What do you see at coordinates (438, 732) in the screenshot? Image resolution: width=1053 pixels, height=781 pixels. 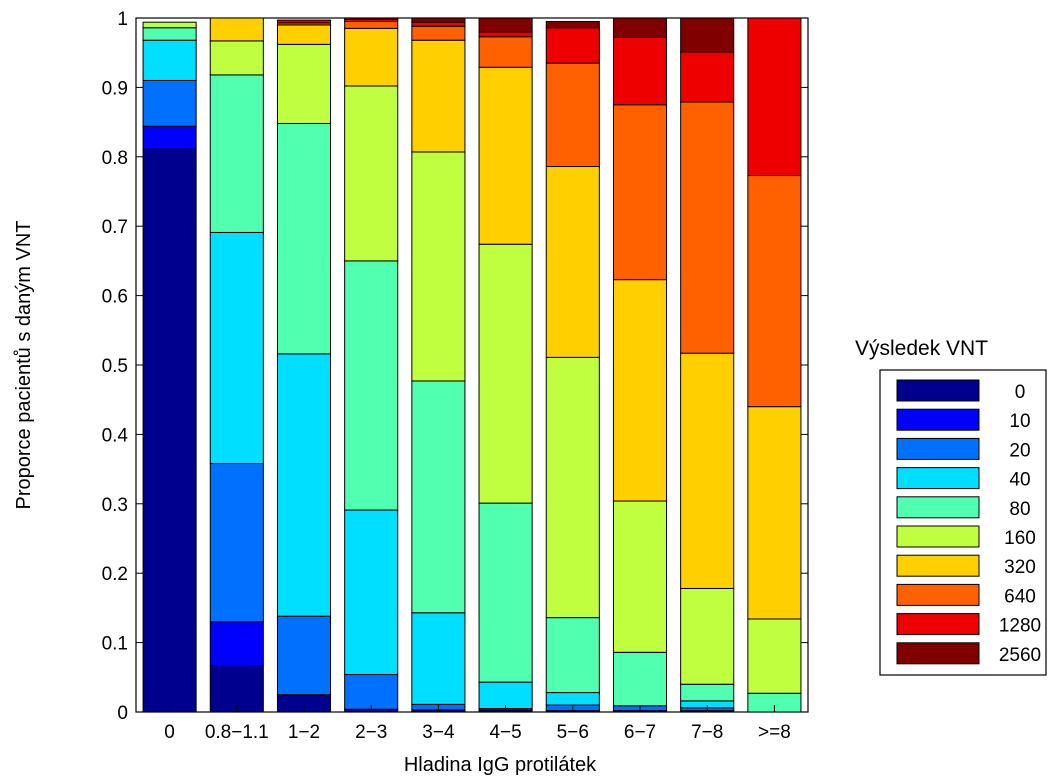 I see `x-tick-label: 3−4` at bounding box center [438, 732].